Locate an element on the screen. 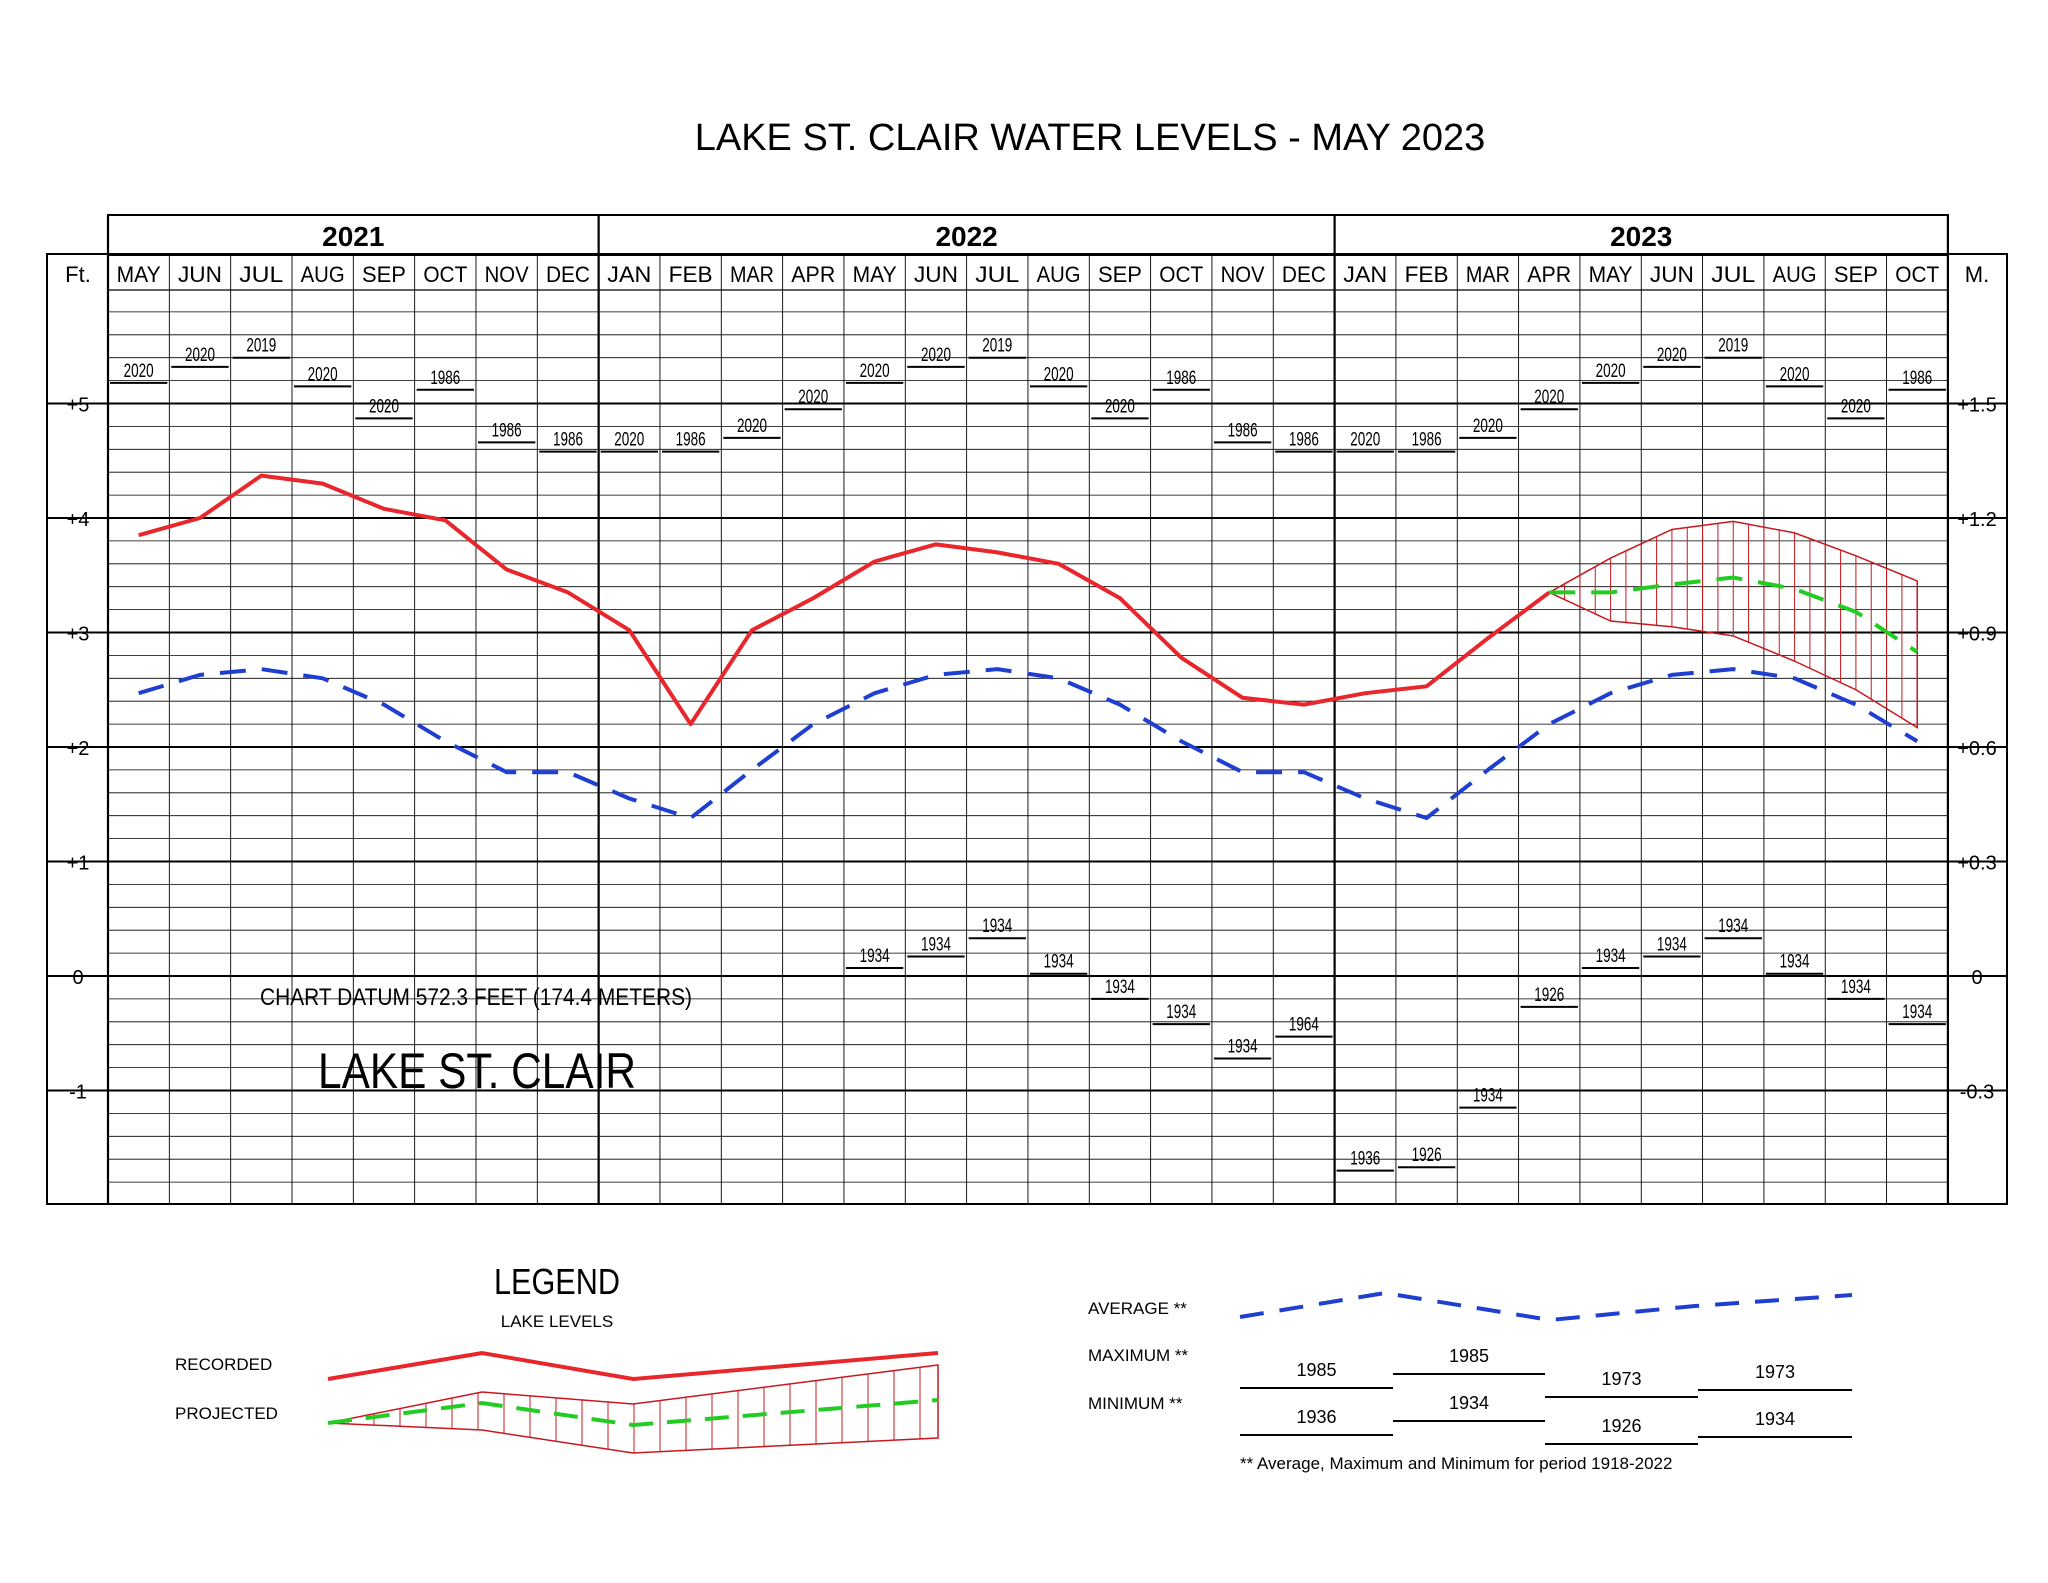 The width and height of the screenshot is (2048, 1583). left-axis-tick-label: +4 is located at coordinates (78, 520).